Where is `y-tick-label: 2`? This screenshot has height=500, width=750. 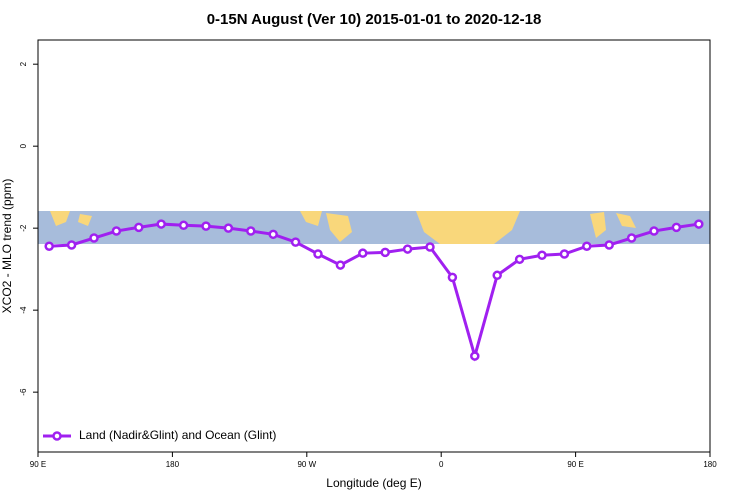 y-tick-label: 2 is located at coordinates (23, 63).